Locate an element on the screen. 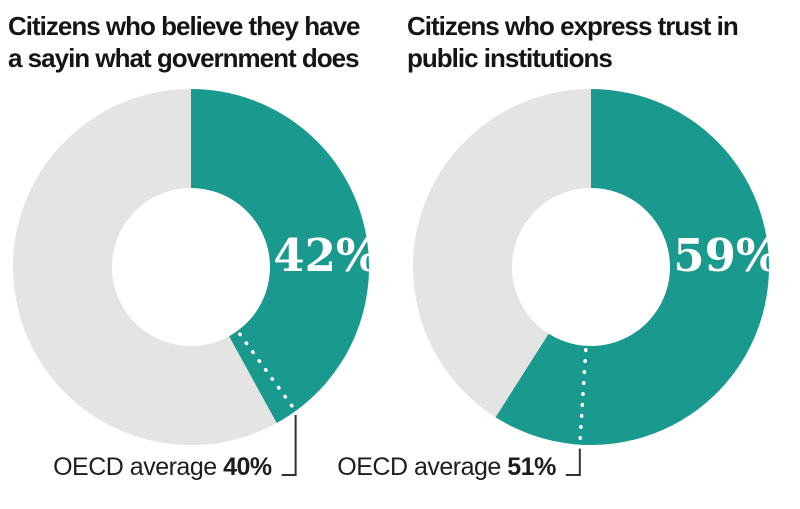 This screenshot has height=509, width=800. oecd-average-prefix-right: OECD average is located at coordinates (419, 467).